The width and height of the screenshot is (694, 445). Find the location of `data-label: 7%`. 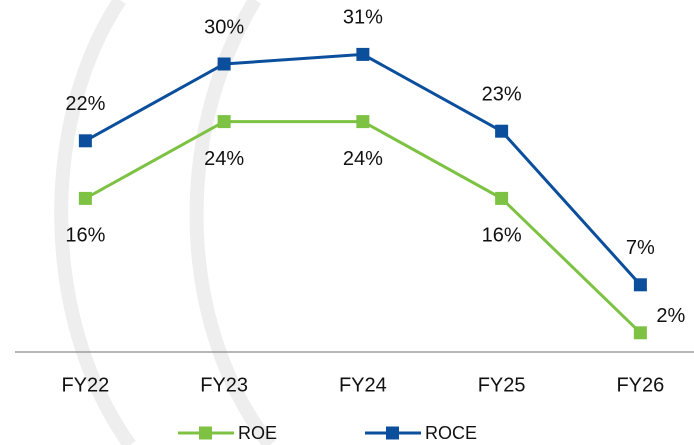

data-label: 7% is located at coordinates (640, 248).